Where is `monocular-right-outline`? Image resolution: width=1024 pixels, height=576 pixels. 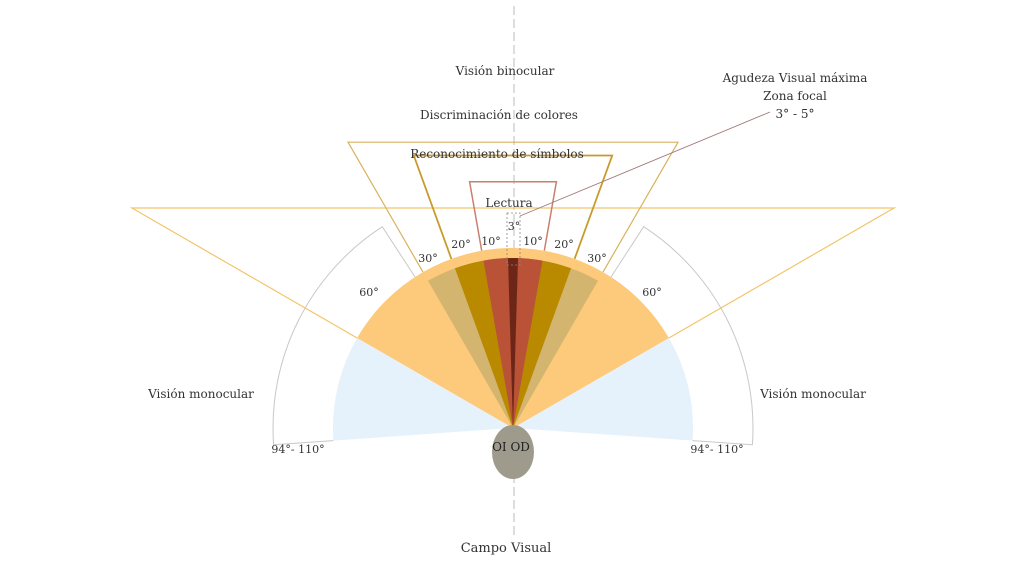 monocular-right-outline is located at coordinates (682, 336).